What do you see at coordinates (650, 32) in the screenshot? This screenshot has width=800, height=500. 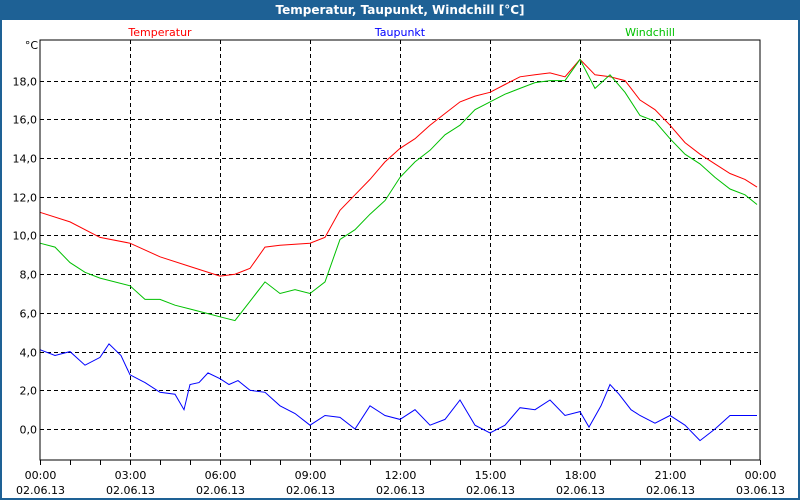 I see `legend-windchill: Windchill` at bounding box center [650, 32].